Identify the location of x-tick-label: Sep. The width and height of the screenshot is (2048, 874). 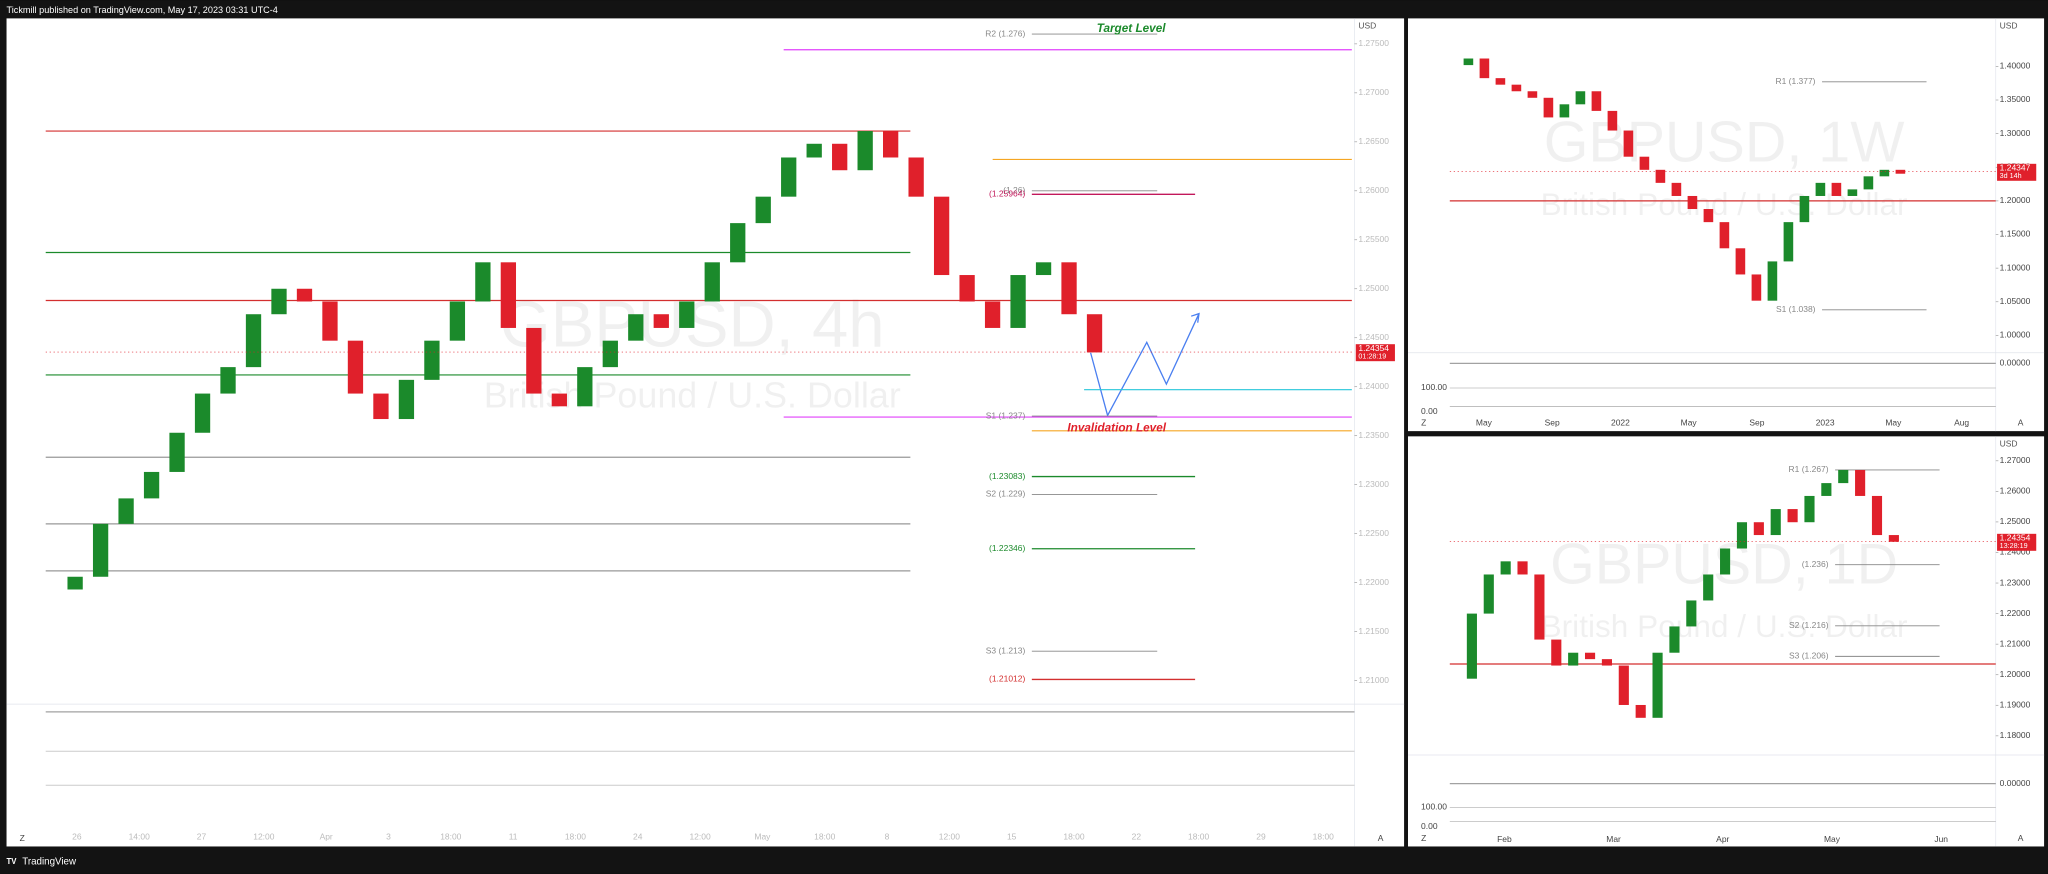
(1756, 423).